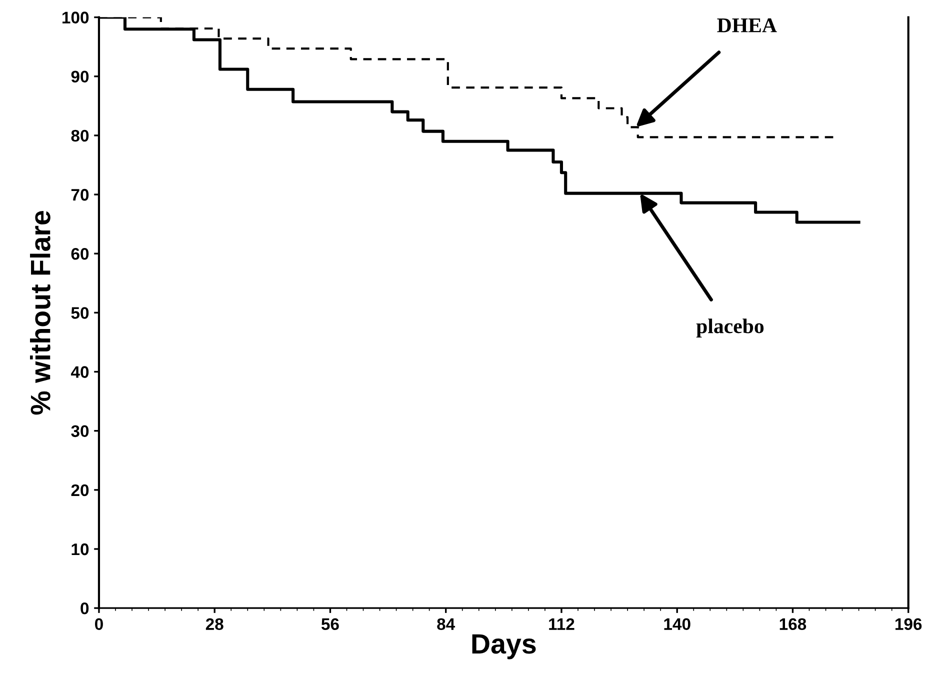 Image resolution: width=925 pixels, height=691 pixels. I want to click on y-tick-label: 90, so click(80, 76).